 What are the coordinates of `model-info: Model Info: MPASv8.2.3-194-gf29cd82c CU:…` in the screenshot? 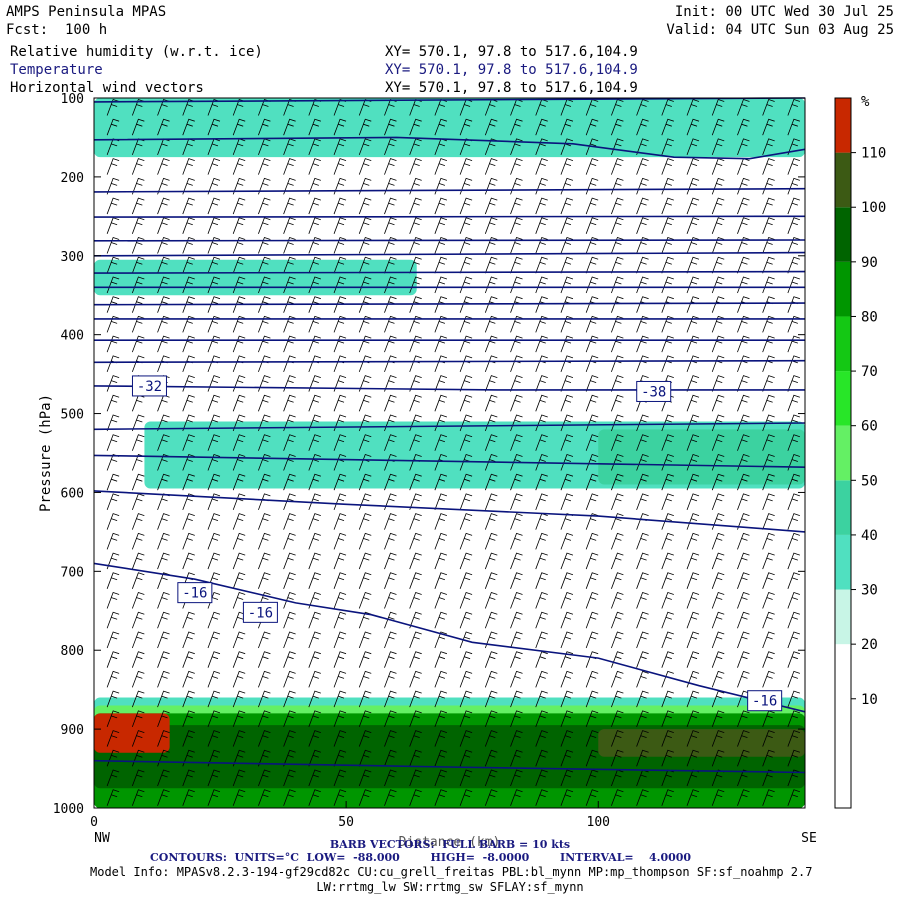 It's located at (451, 872).